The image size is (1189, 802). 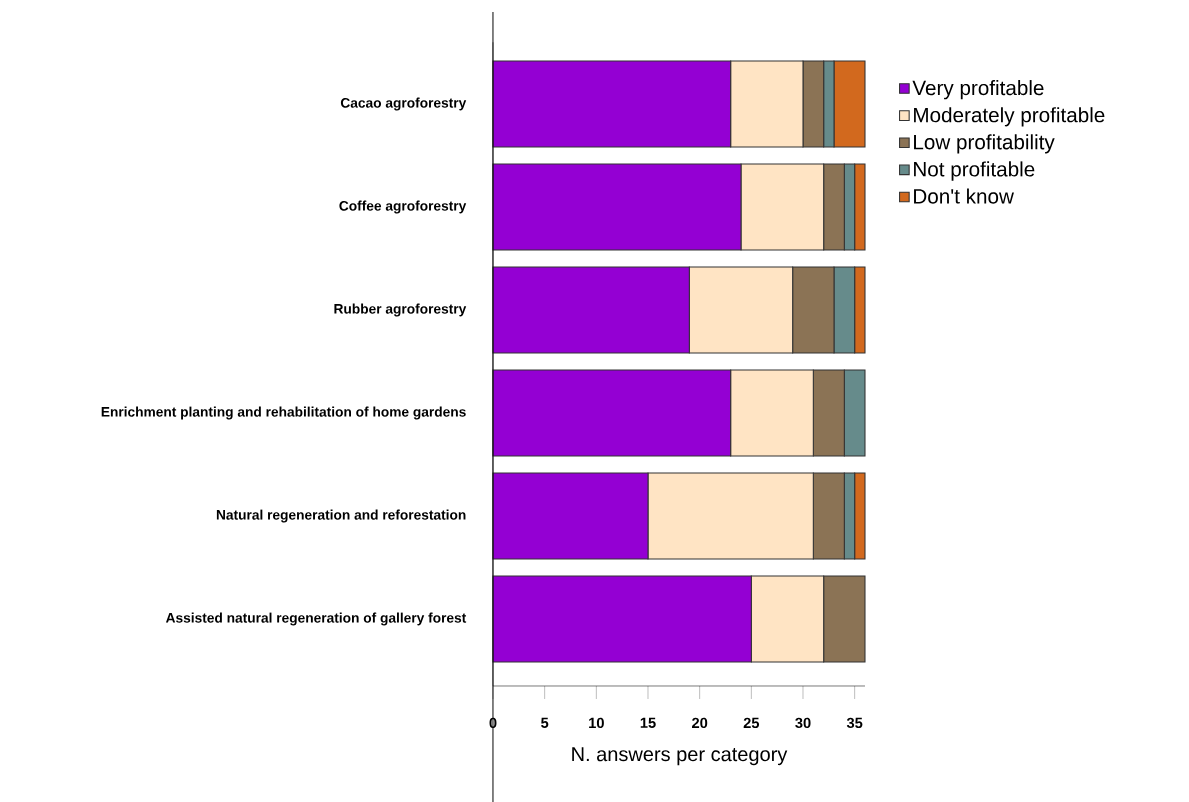 I want to click on x-axis-title: N. answers per category, so click(x=680, y=756).